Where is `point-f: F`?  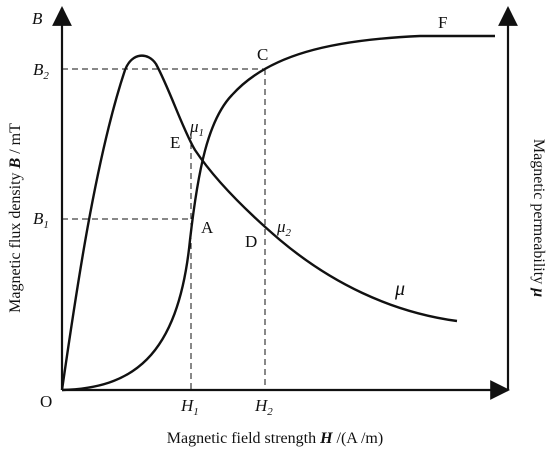 point-f: F is located at coordinates (442, 22).